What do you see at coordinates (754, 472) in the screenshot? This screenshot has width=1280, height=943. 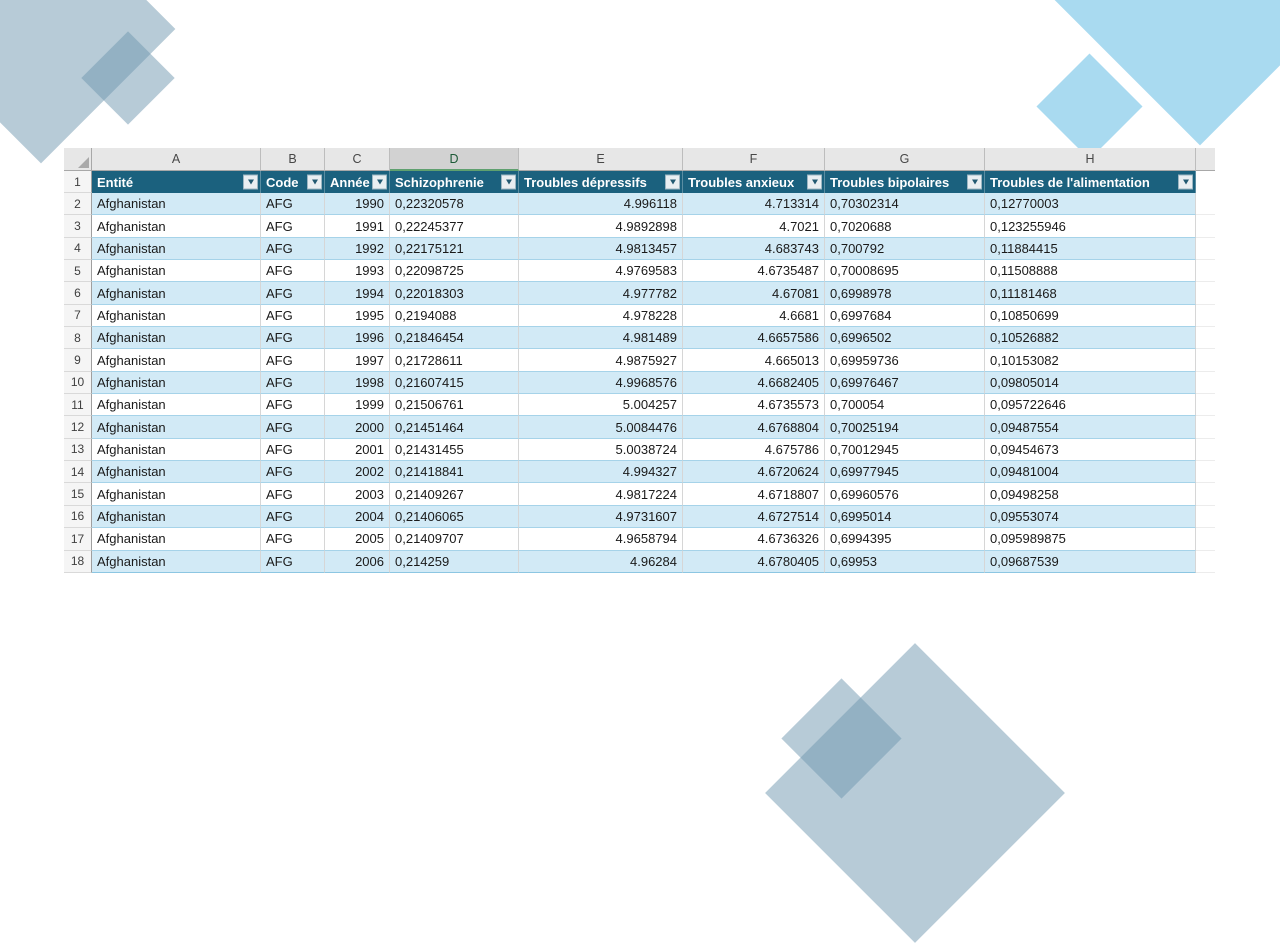 I see `cell: 4.6720624` at bounding box center [754, 472].